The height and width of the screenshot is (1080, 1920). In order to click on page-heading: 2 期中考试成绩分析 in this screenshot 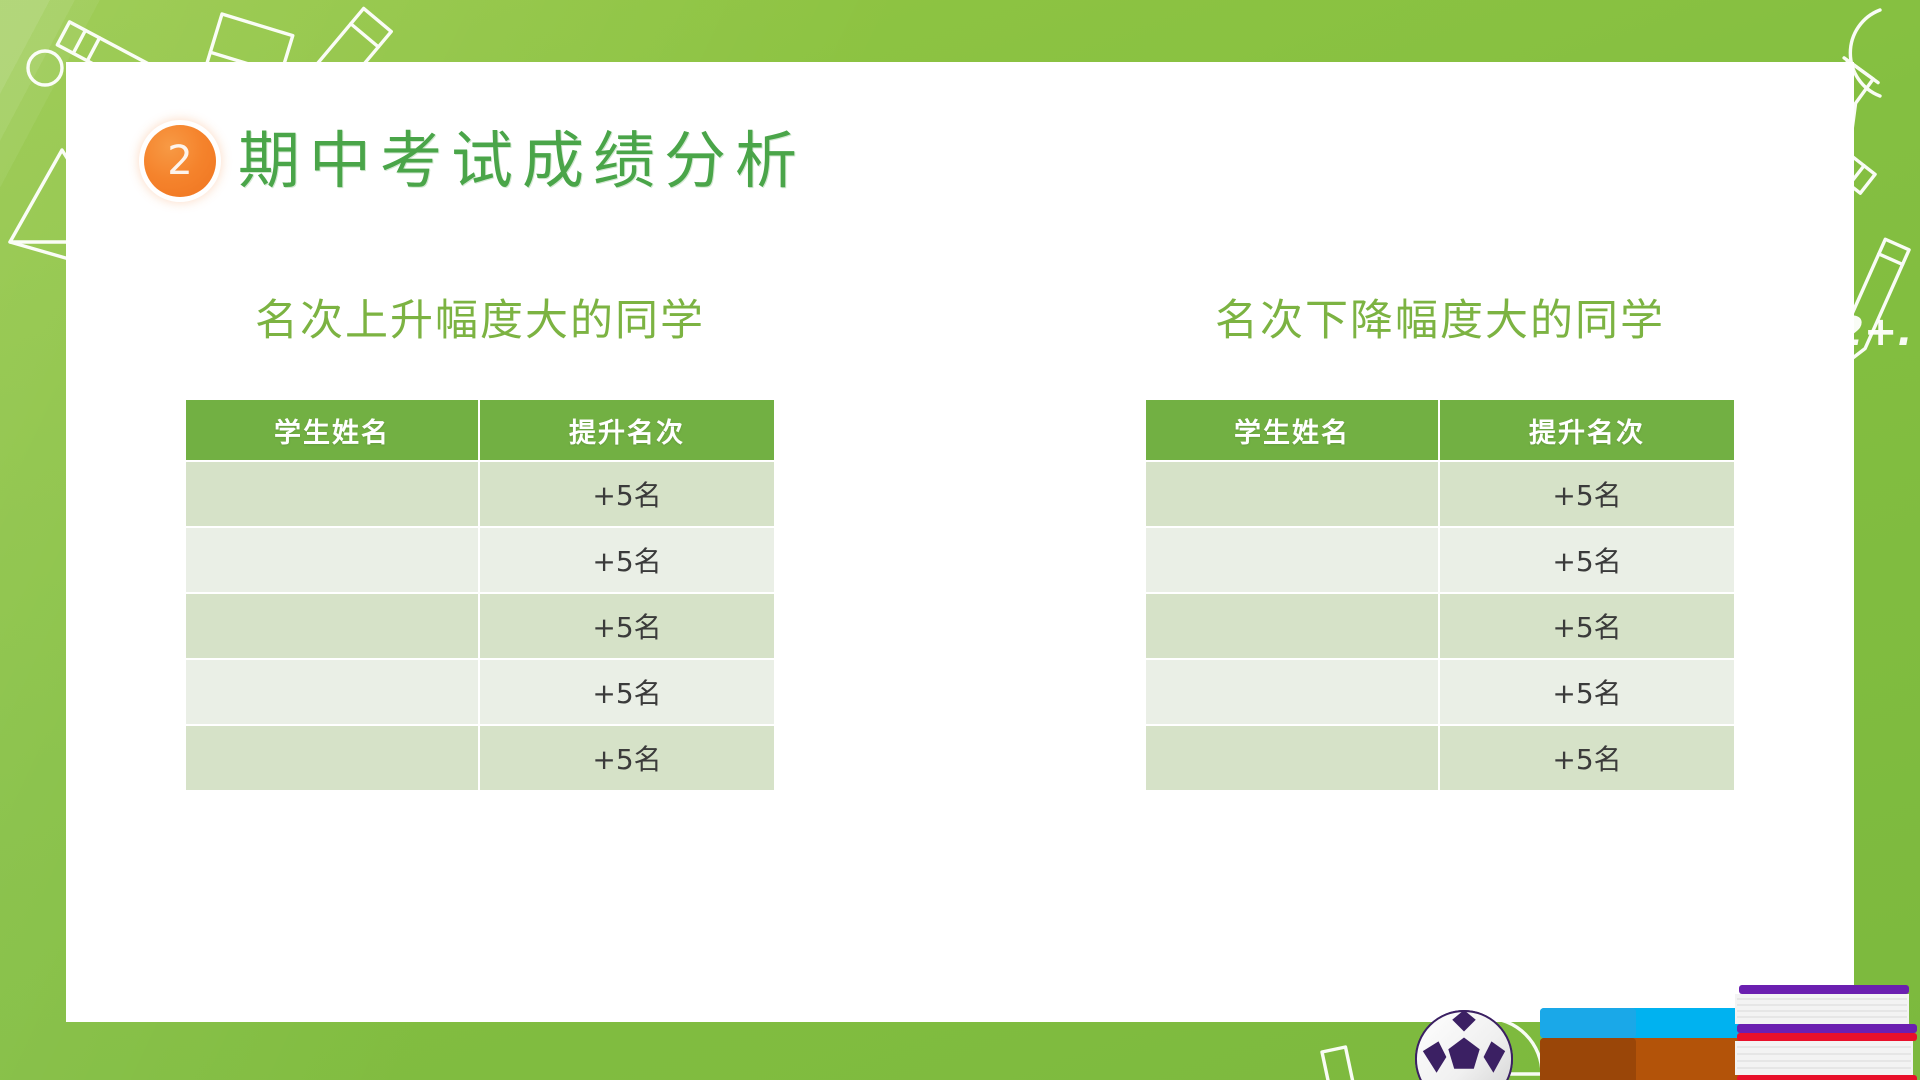, I will do `click(475, 161)`.